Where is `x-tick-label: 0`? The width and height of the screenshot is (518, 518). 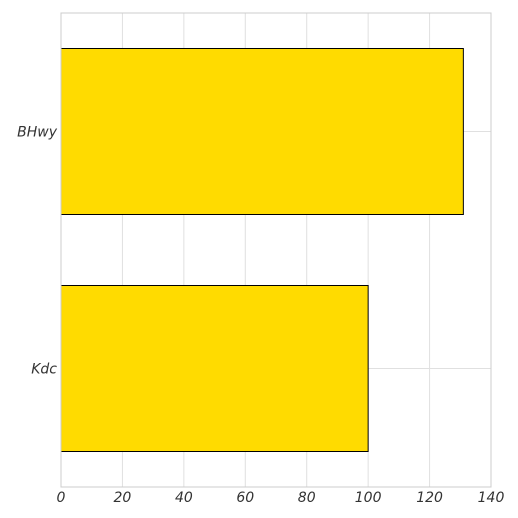
x-tick-label: 0 is located at coordinates (61, 498).